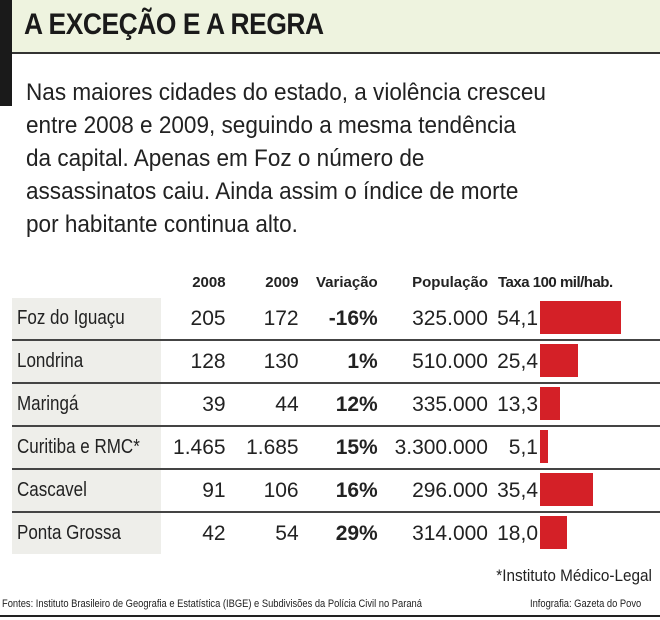  I want to click on population: 510.000, so click(432, 362).